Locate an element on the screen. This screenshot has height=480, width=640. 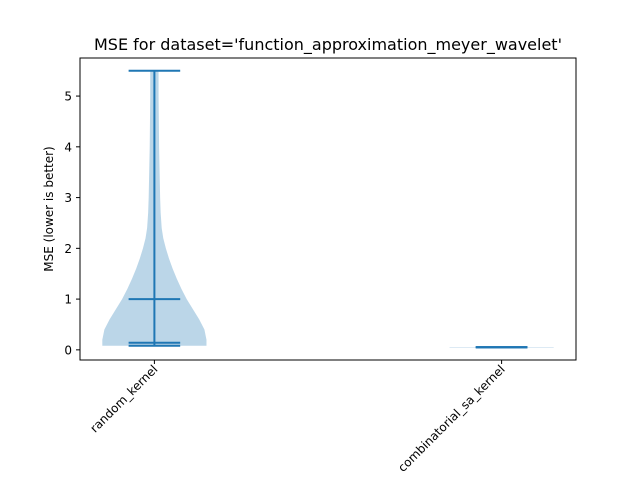
y-tick-label: 1 is located at coordinates (68, 300).